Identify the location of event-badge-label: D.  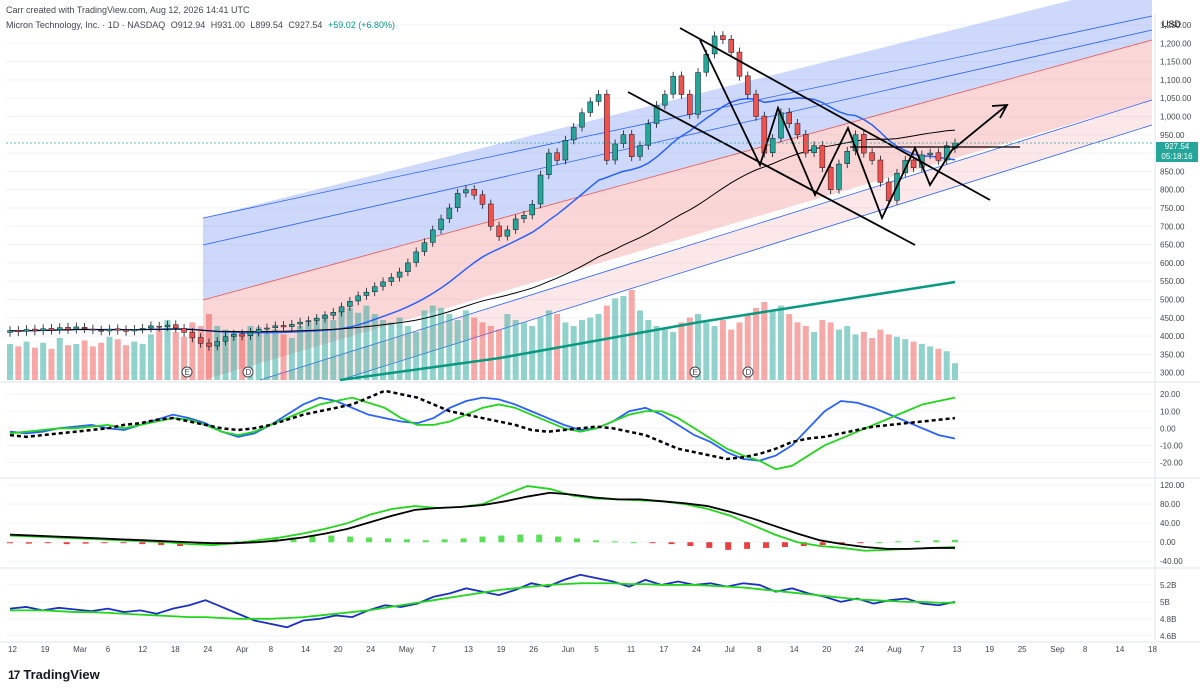
(749, 372).